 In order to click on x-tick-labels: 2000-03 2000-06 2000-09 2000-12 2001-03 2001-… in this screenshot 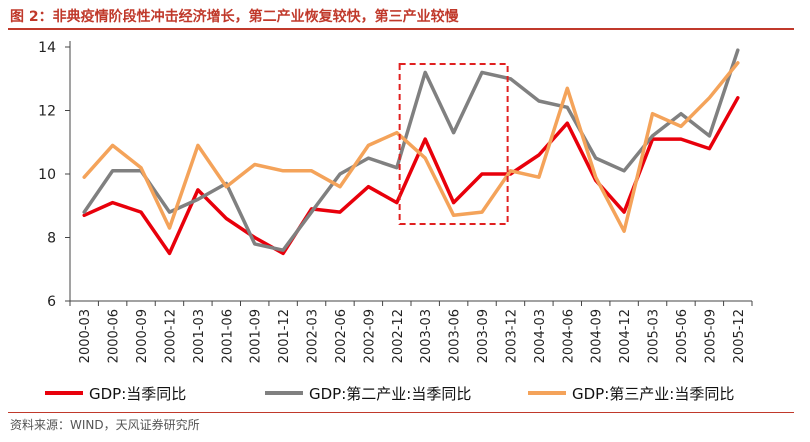, I will do `click(412, 336)`.